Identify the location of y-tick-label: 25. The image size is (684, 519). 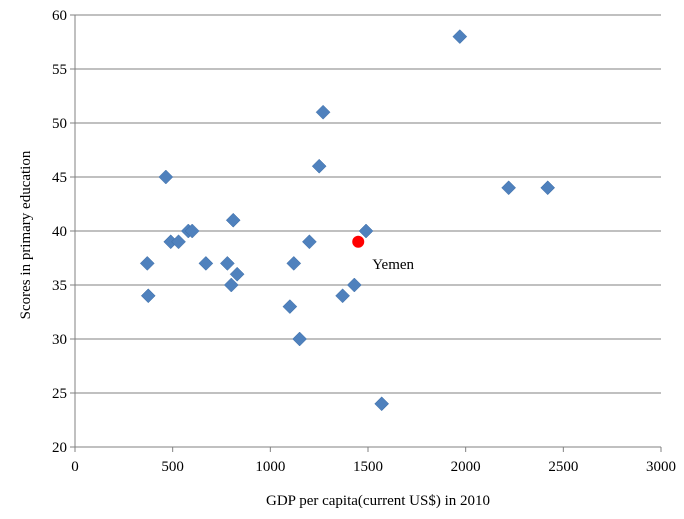
(59, 394).